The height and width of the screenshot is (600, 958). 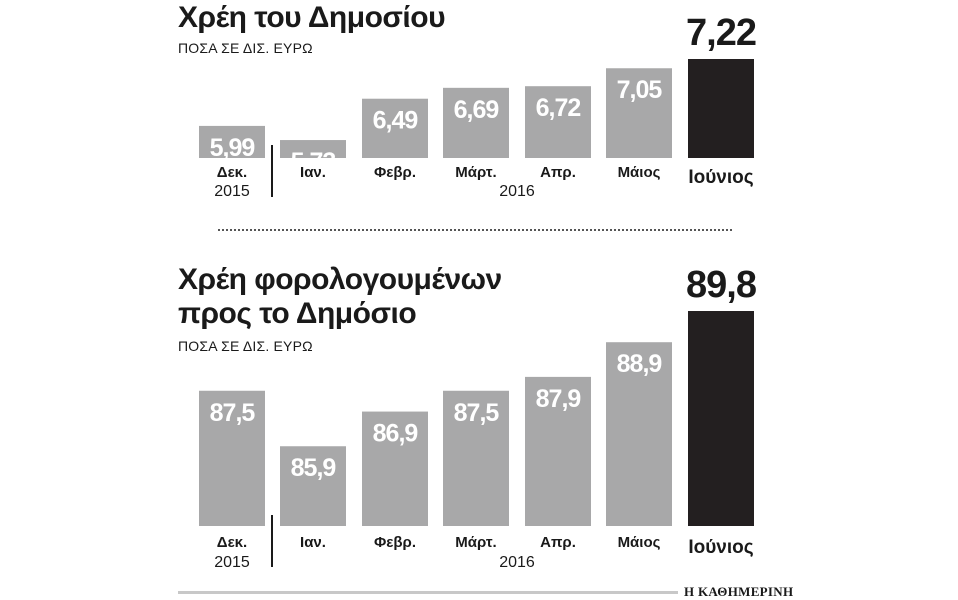 What do you see at coordinates (395, 434) in the screenshot?
I see `value-label: 86,9` at bounding box center [395, 434].